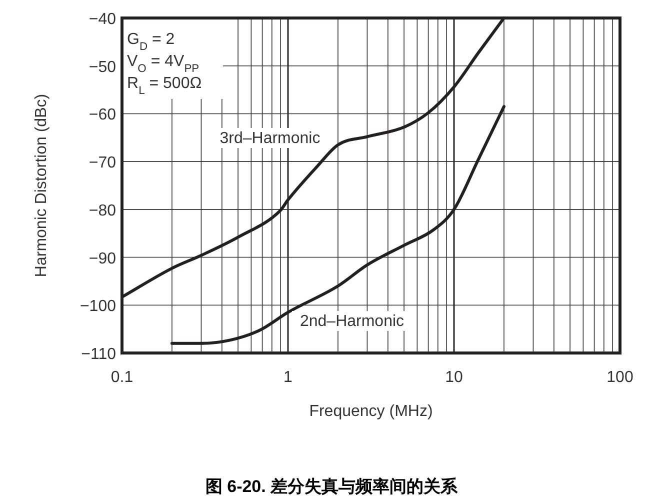 Image resolution: width=663 pixels, height=503 pixels. Describe the element at coordinates (332, 486) in the screenshot. I see `text: 图 6-20. 差分失真与频率间的关系` at that location.